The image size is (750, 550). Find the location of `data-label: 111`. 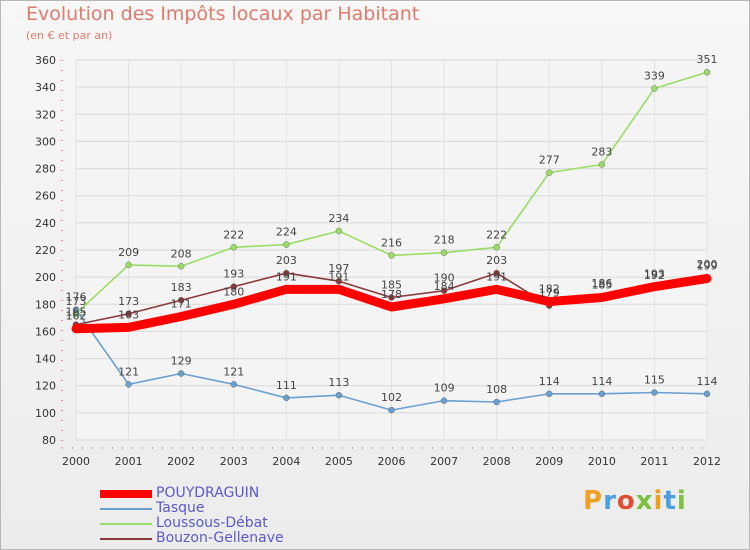

data-label: 111 is located at coordinates (286, 385).